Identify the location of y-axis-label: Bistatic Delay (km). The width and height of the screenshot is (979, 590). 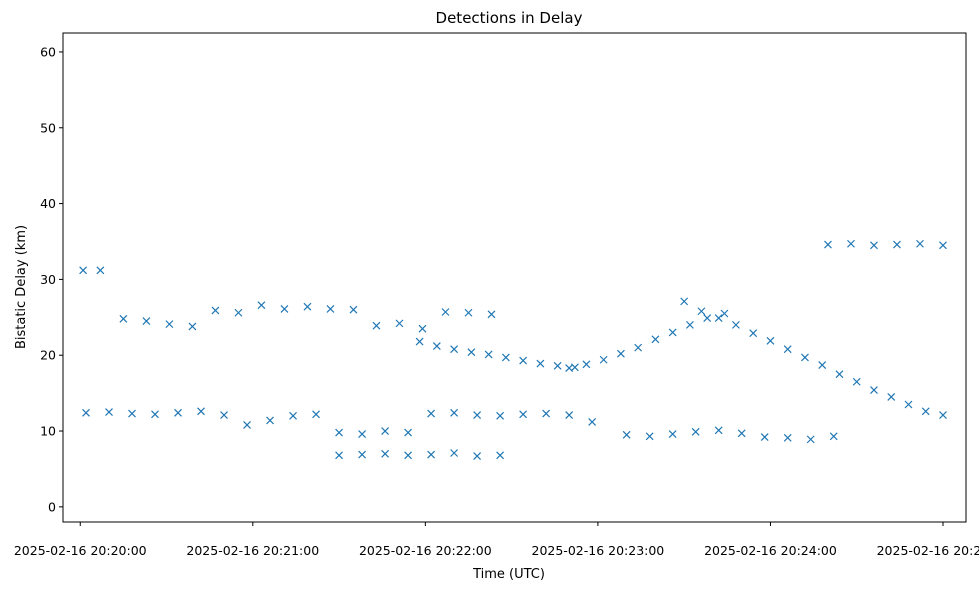
(21, 287).